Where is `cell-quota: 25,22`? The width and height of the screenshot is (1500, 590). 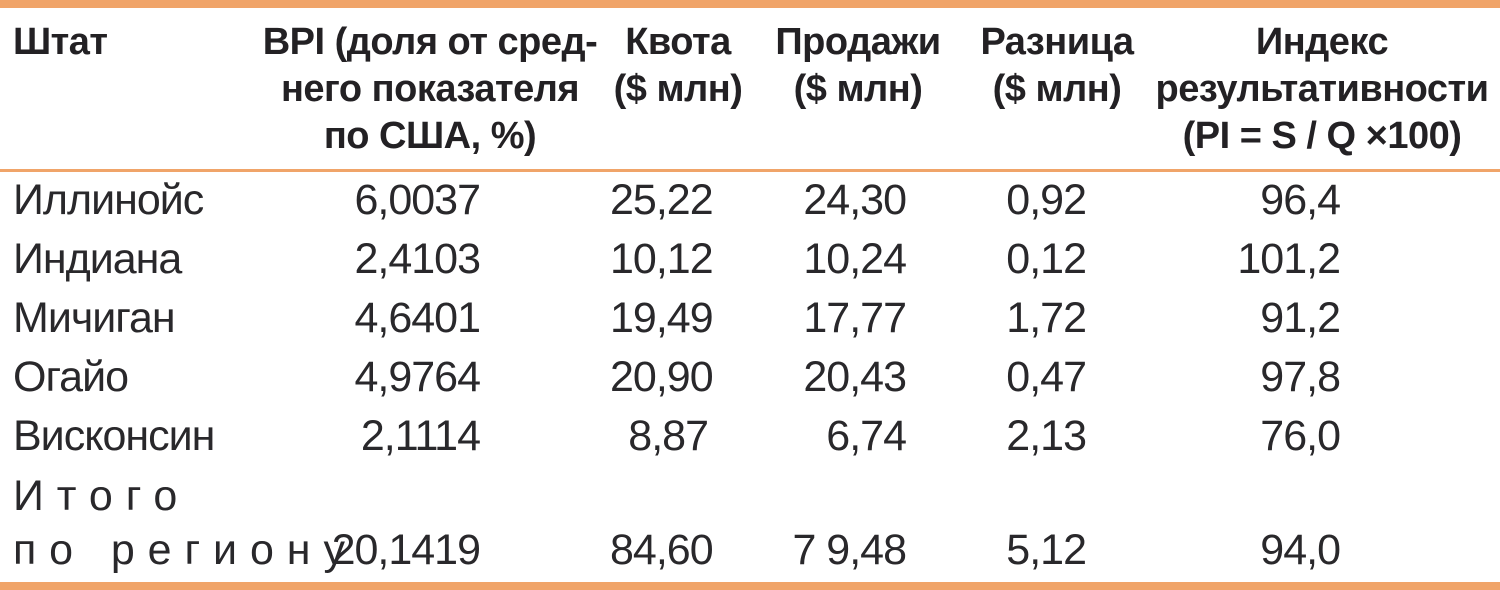
cell-quota: 25,22 is located at coordinates (662, 200).